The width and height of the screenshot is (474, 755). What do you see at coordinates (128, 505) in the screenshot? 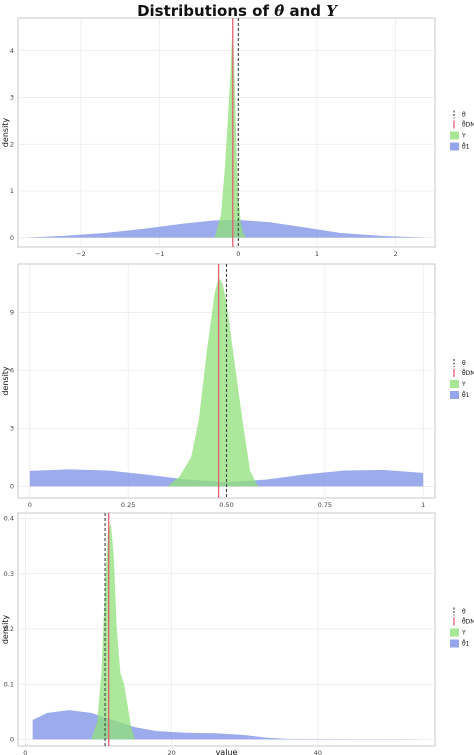
I see `x-tick-label: 0.25` at bounding box center [128, 505].